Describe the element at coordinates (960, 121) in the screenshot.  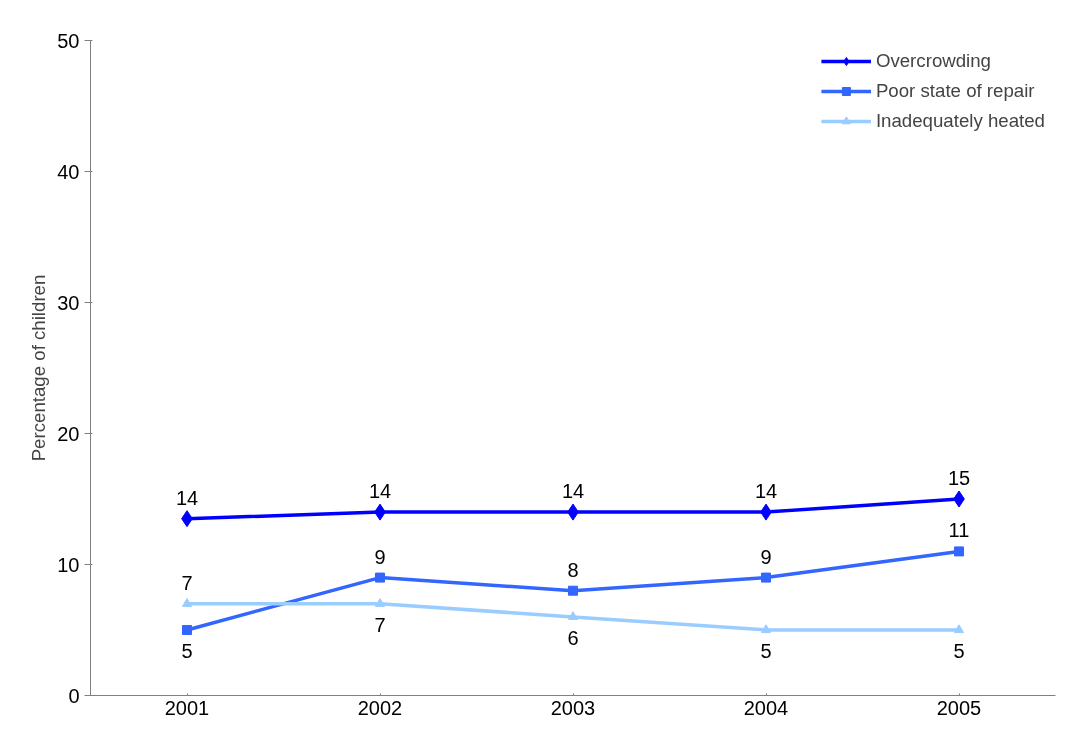
I see `legend-label: Inadequately heated` at that location.